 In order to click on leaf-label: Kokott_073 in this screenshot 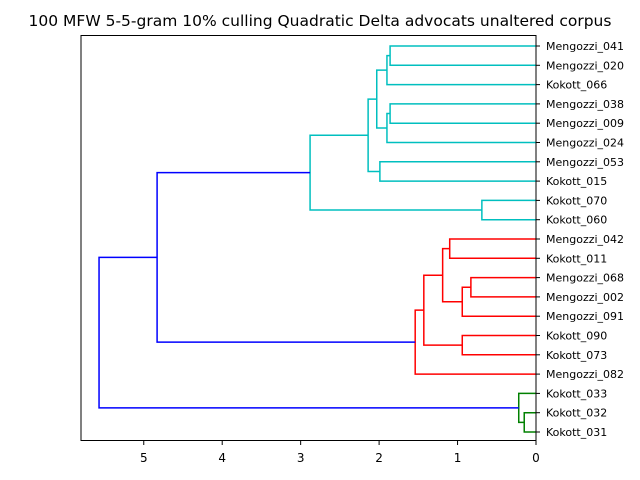, I will do `click(576, 355)`.